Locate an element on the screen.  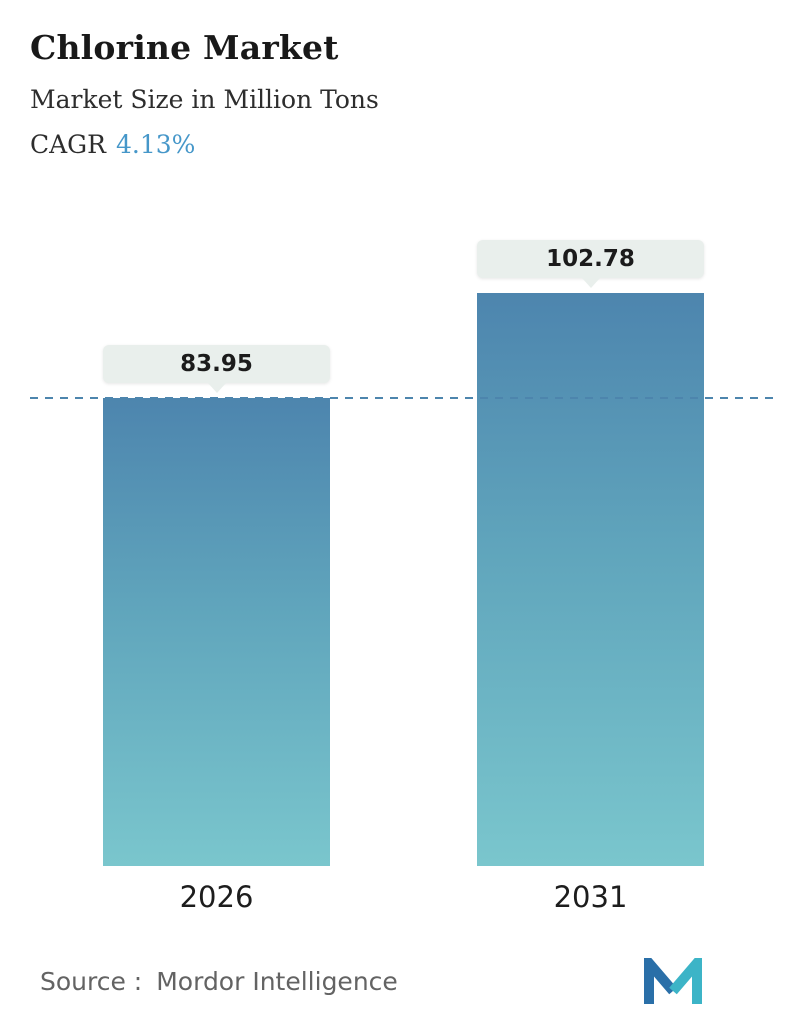
x-axis: 2026 2031 is located at coordinates (398, 901).